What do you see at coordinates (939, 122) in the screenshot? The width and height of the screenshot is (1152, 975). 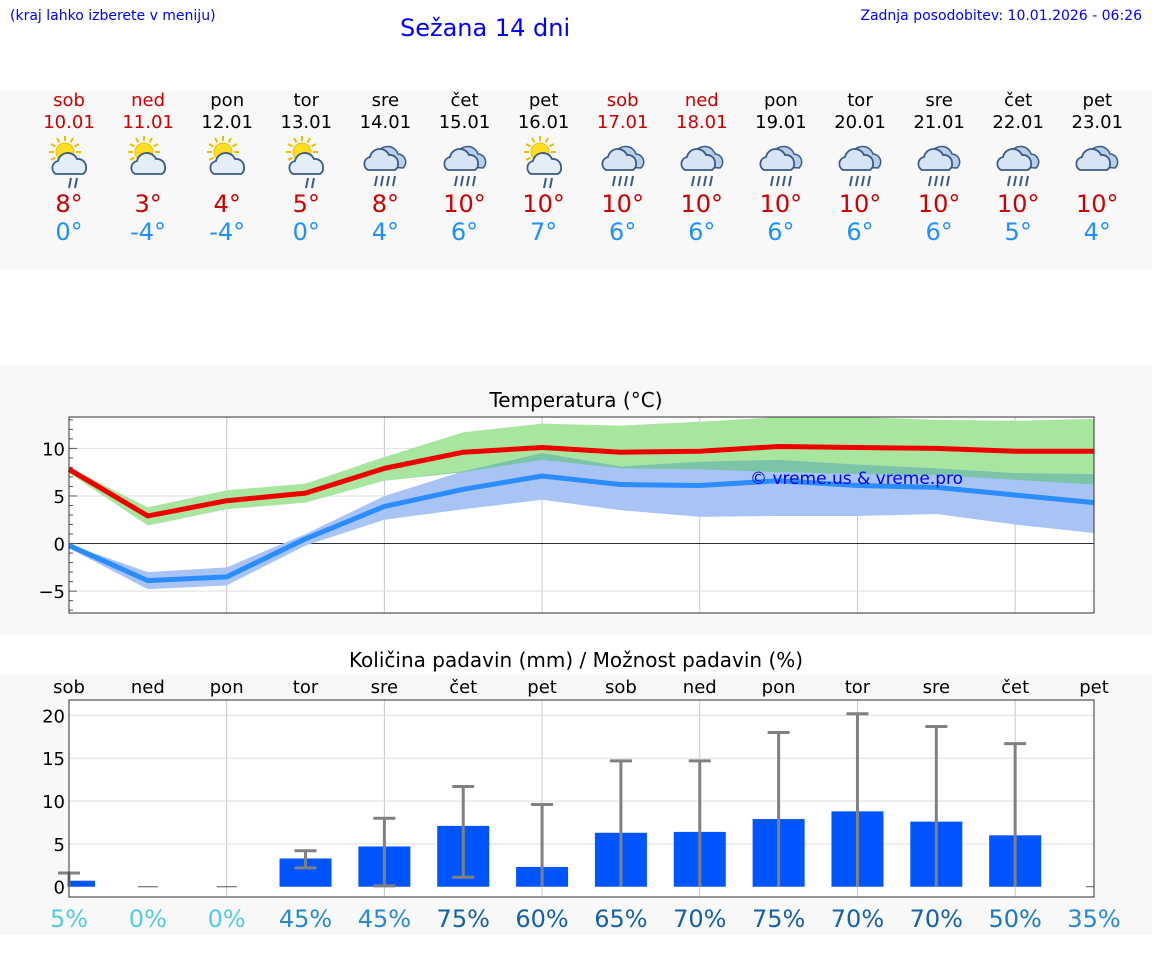 I see `day-date: 21.01` at bounding box center [939, 122].